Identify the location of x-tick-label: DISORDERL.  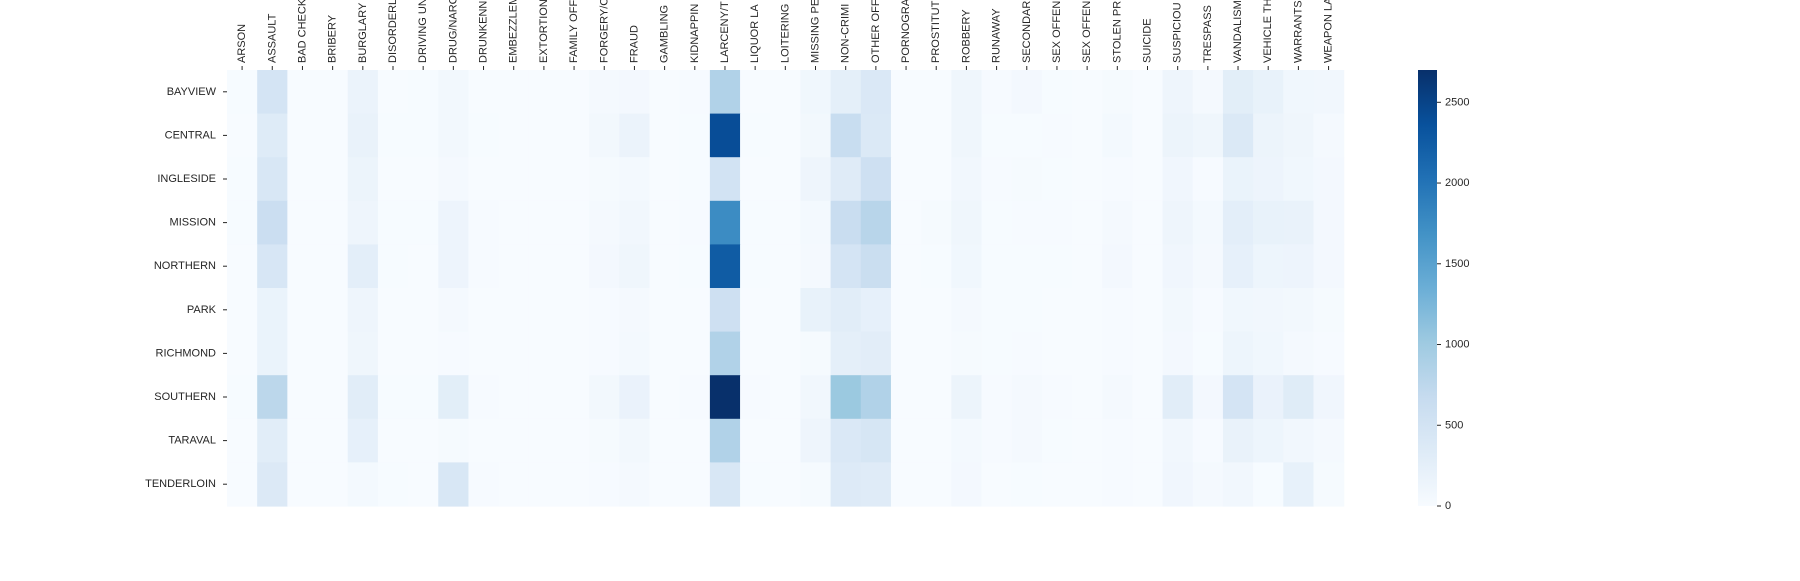
(393, 31).